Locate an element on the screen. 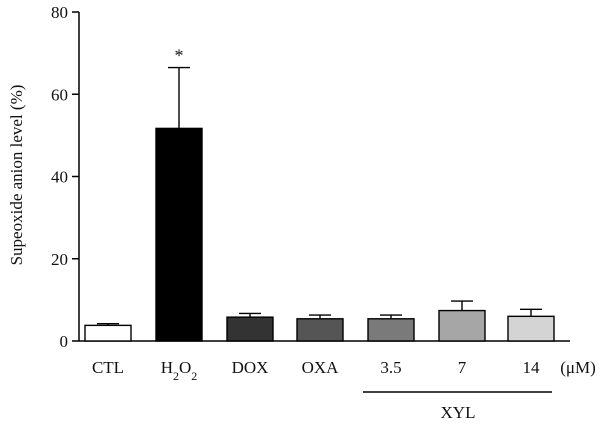 The height and width of the screenshot is (431, 600). y-tick-label: 0 is located at coordinates (64, 341).